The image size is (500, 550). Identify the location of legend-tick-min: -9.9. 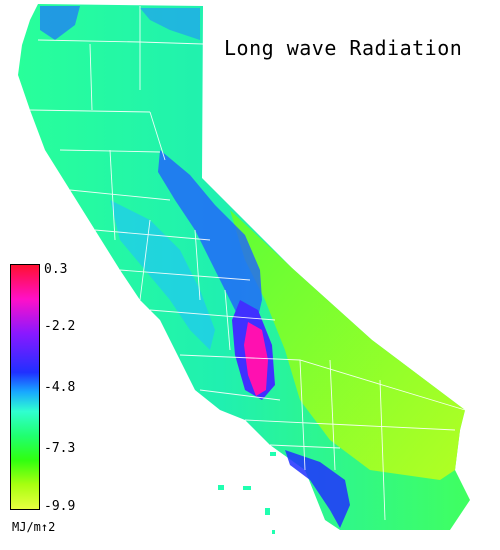
(60, 506).